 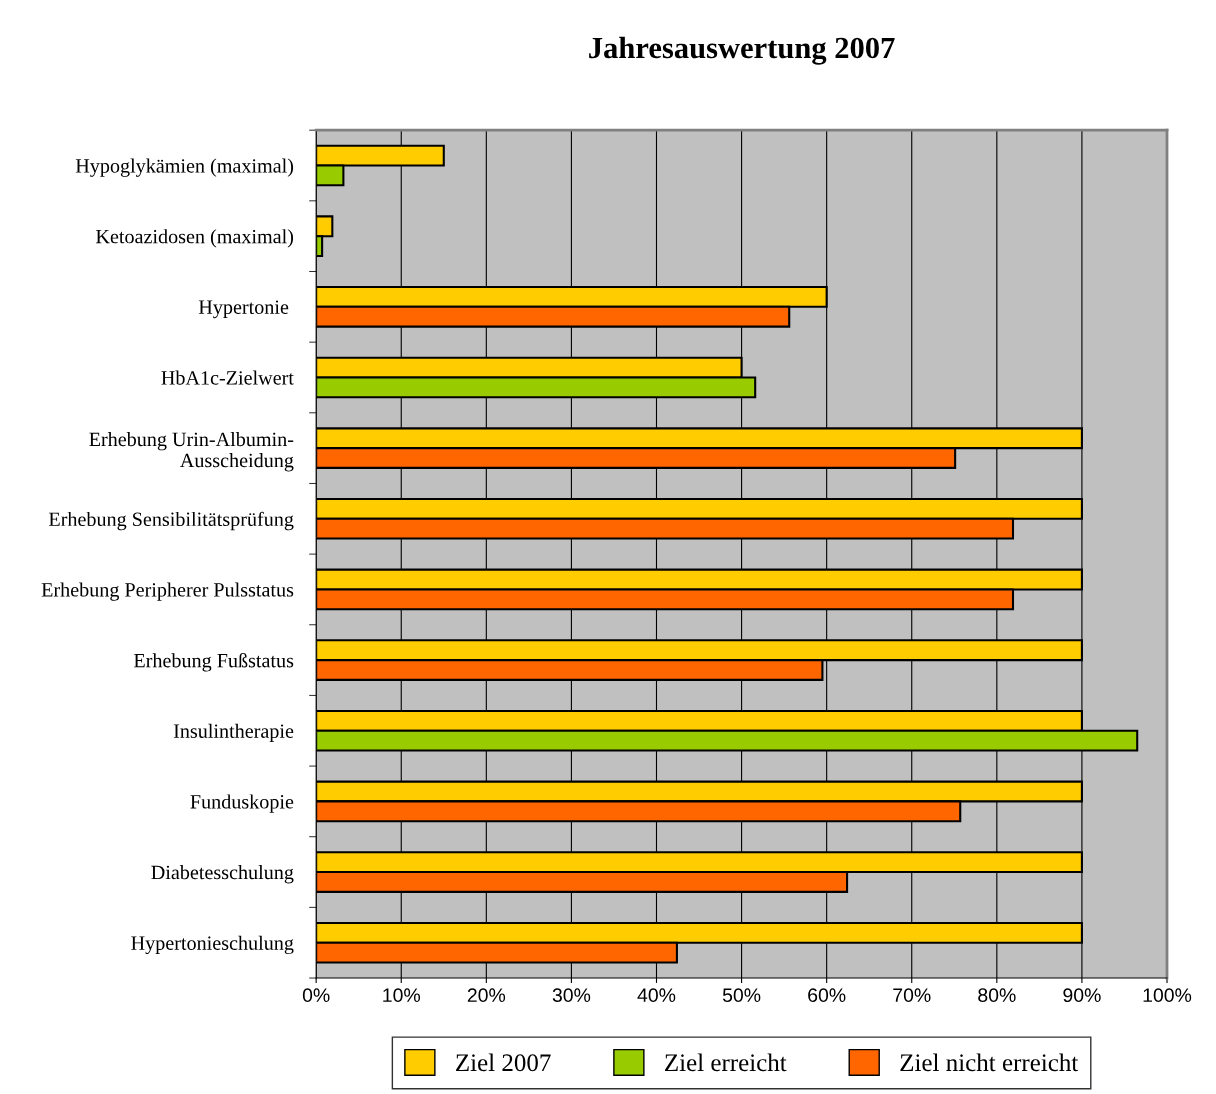 I want to click on y-tick-label: Erhebung Sensibilitätsprüfung, so click(x=171, y=521).